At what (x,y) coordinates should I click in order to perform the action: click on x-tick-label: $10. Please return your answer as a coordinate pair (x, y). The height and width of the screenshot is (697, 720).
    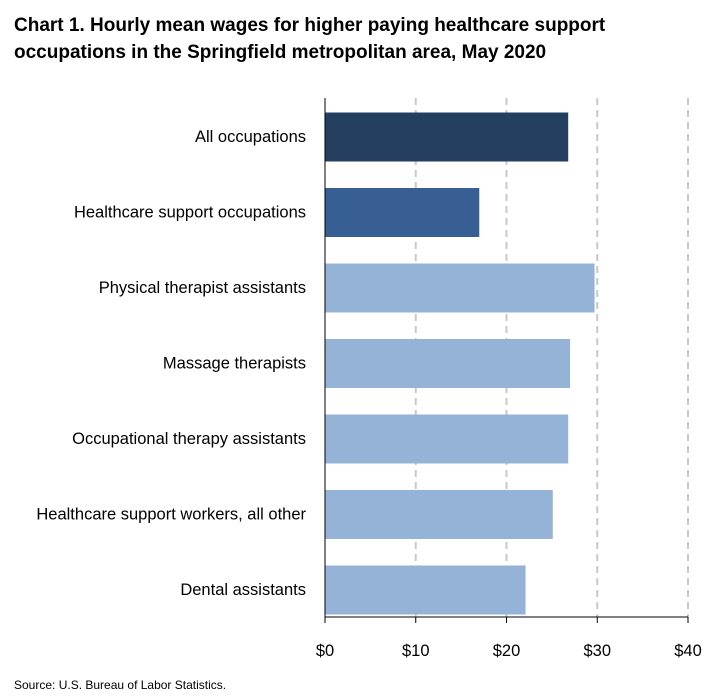
    Looking at the image, I should click on (416, 651).